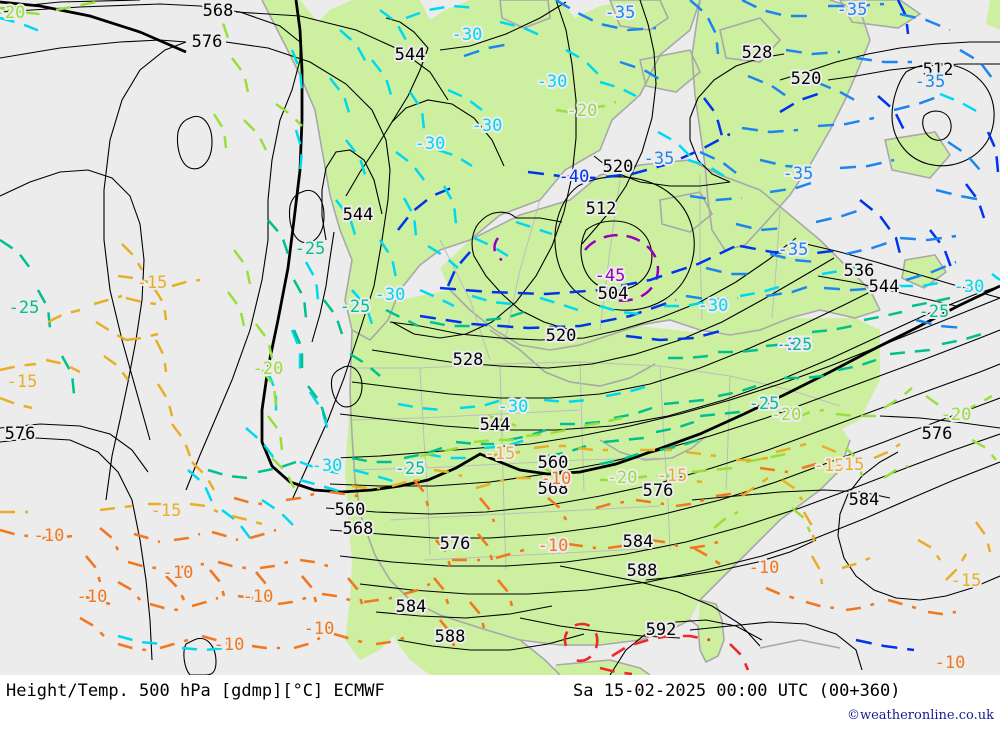 This screenshot has width=1000, height=733. What do you see at coordinates (468, 360) in the screenshot?
I see `height-label: 528` at bounding box center [468, 360].